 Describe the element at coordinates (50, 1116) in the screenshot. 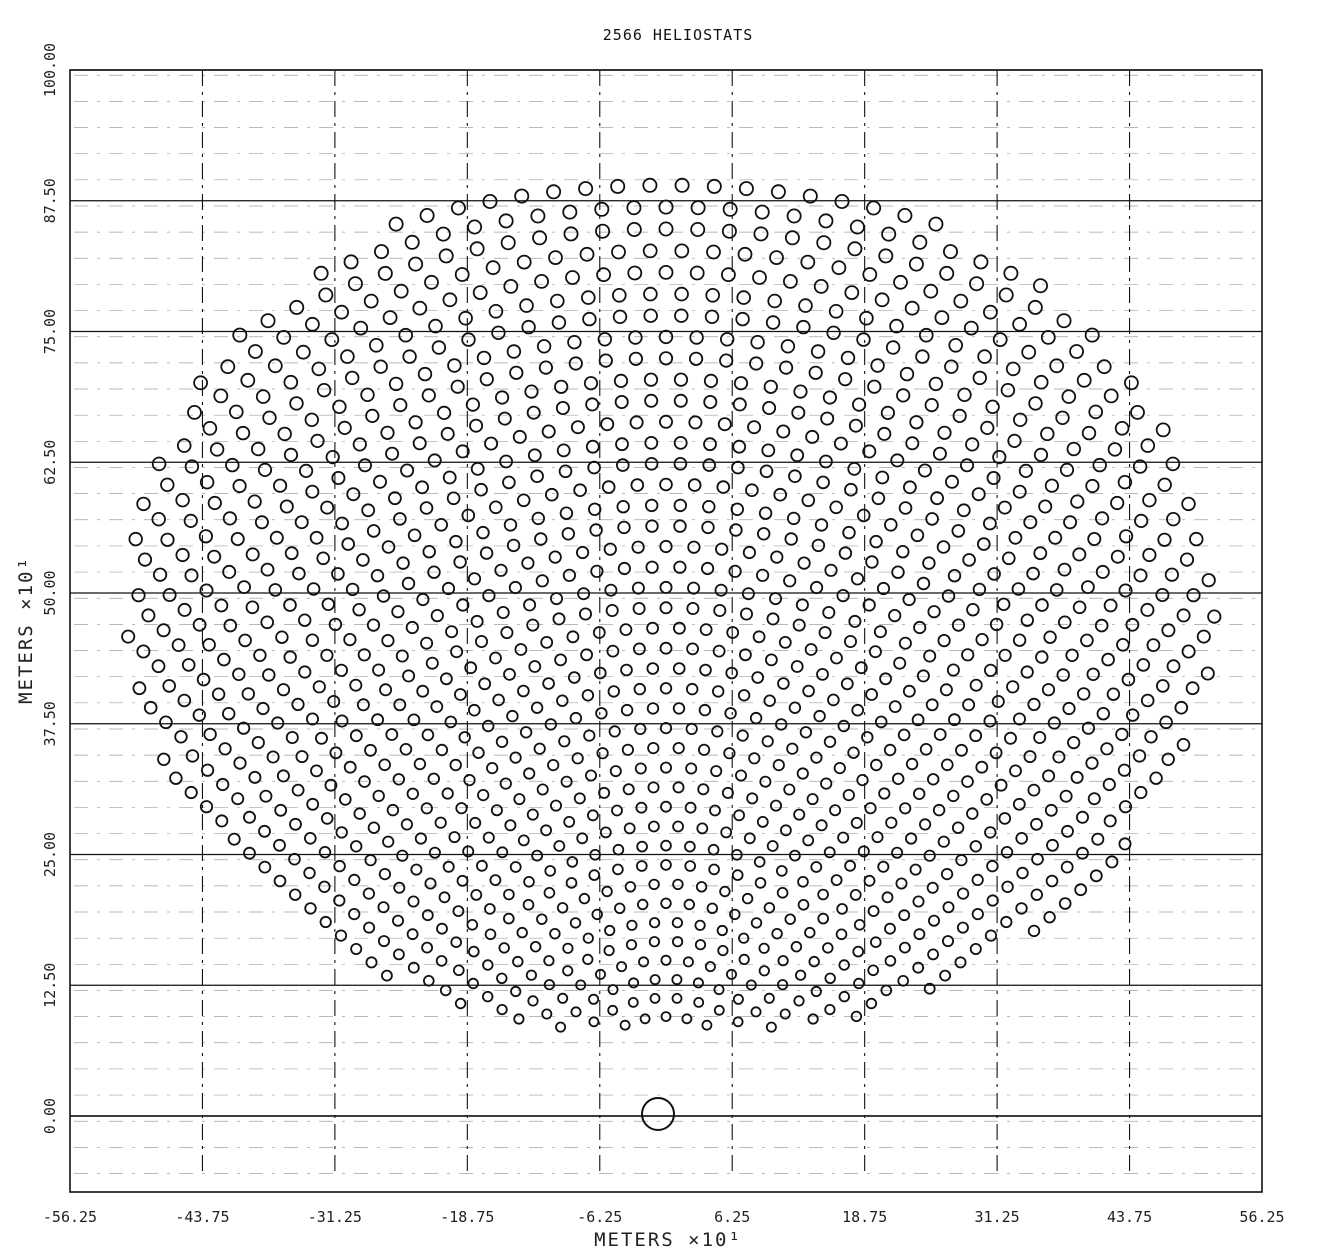

I see `y-tick-label: 0.00` at that location.